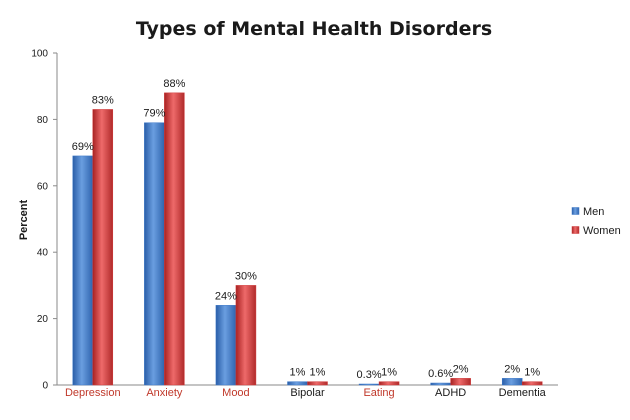 Image resolution: width=630 pixels, height=420 pixels. I want to click on y-tick-label: 80, so click(43, 120).